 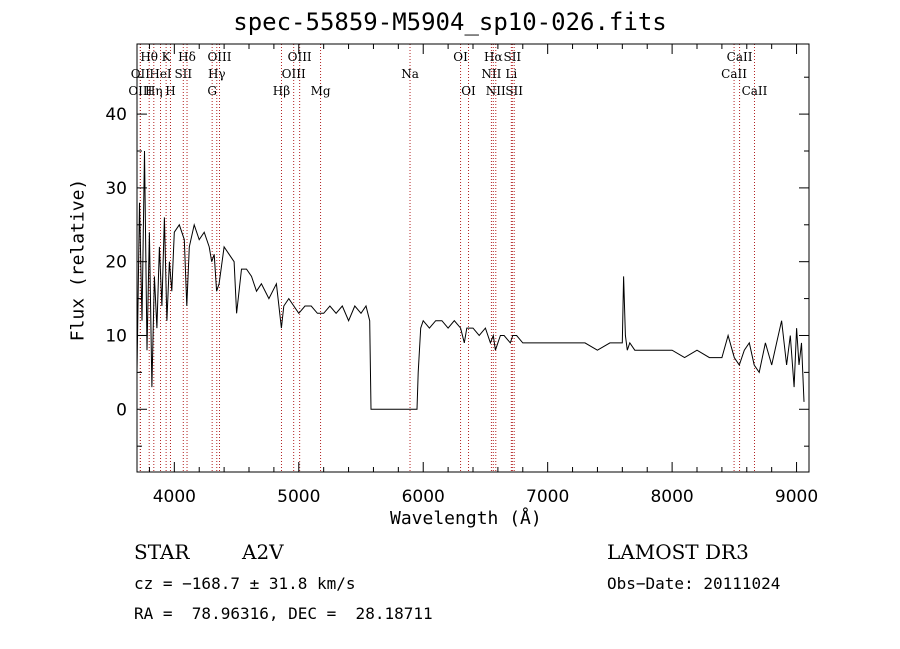 I want to click on line-label-5: K, so click(x=167, y=57).